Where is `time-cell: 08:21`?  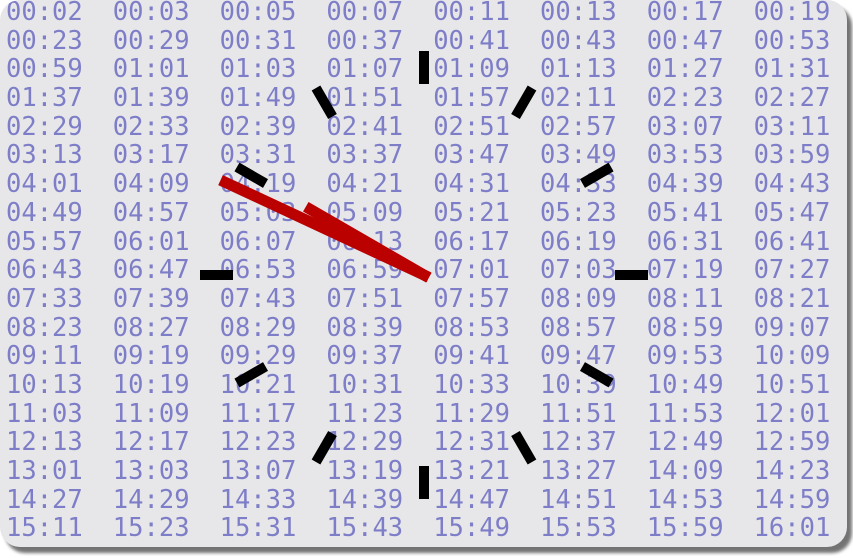
time-cell: 08:21 is located at coordinates (792, 298).